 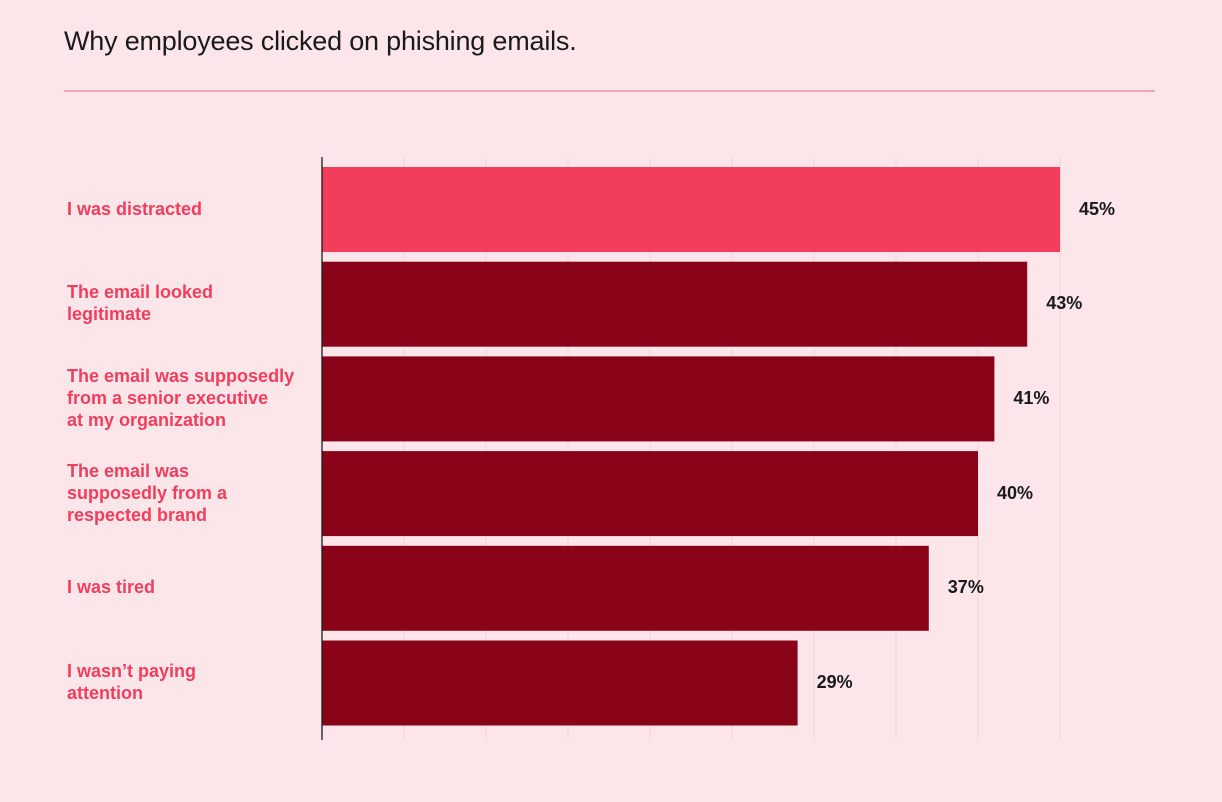 I want to click on value-label: 45%, so click(x=1097, y=208).